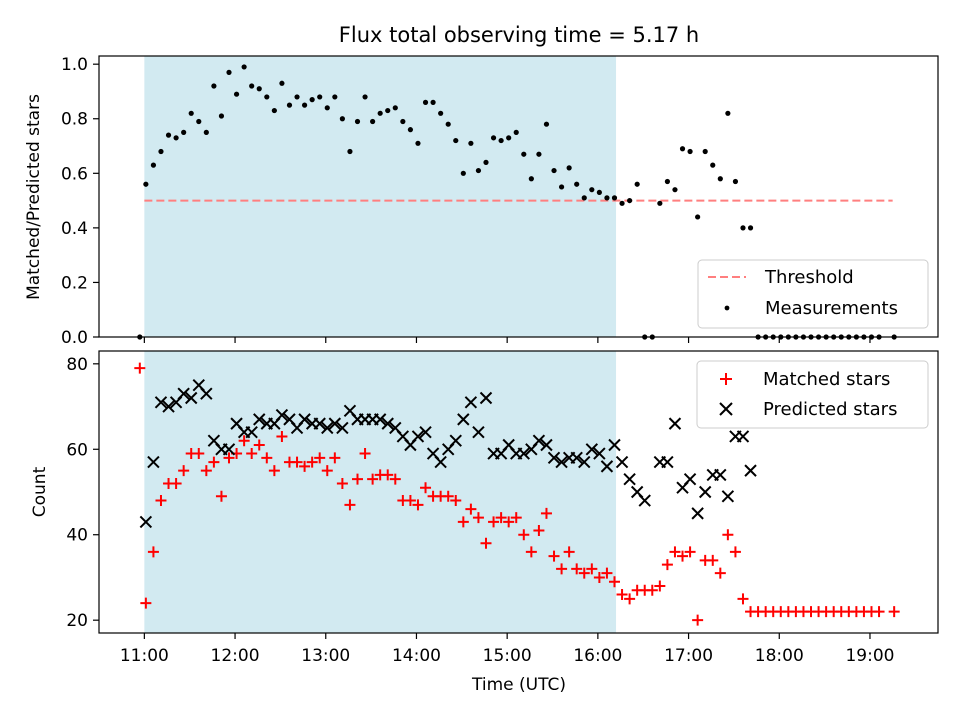  Describe the element at coordinates (726, 379) in the screenshot. I see `legend-matched-swatch` at that location.